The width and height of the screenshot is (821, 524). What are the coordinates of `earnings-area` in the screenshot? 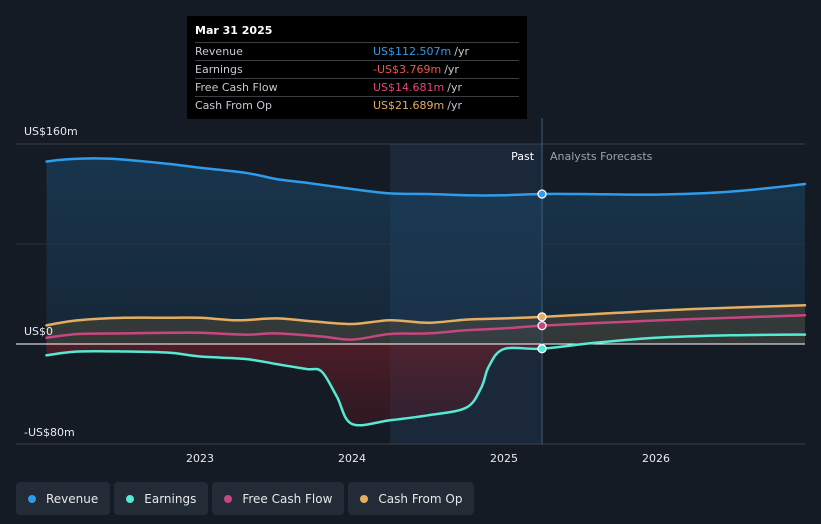 It's located at (294, 385).